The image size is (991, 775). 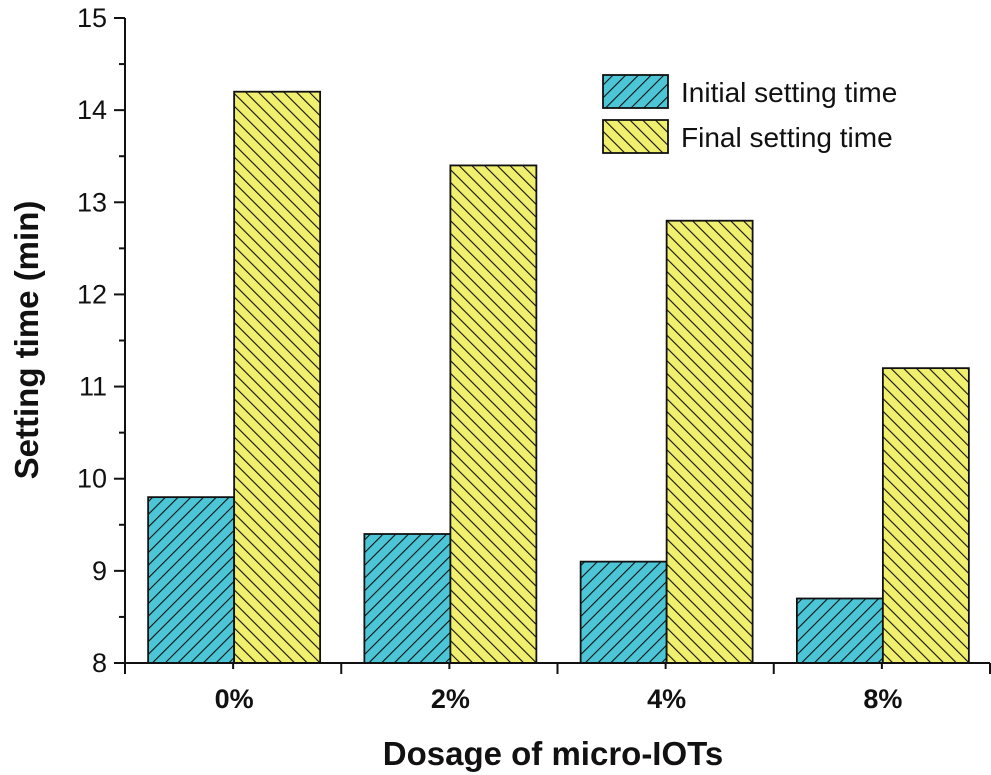 What do you see at coordinates (553, 753) in the screenshot?
I see `x-axis-title: Dosage of micro-IOTs` at bounding box center [553, 753].